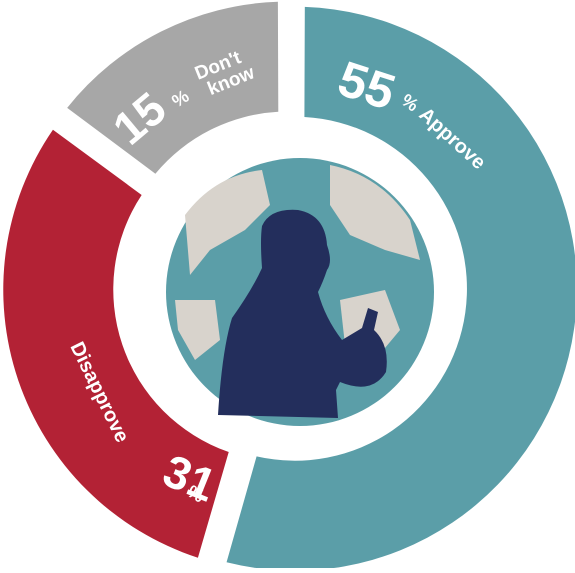  What do you see at coordinates (173, 87) in the screenshot?
I see `donut-segment` at bounding box center [173, 87].